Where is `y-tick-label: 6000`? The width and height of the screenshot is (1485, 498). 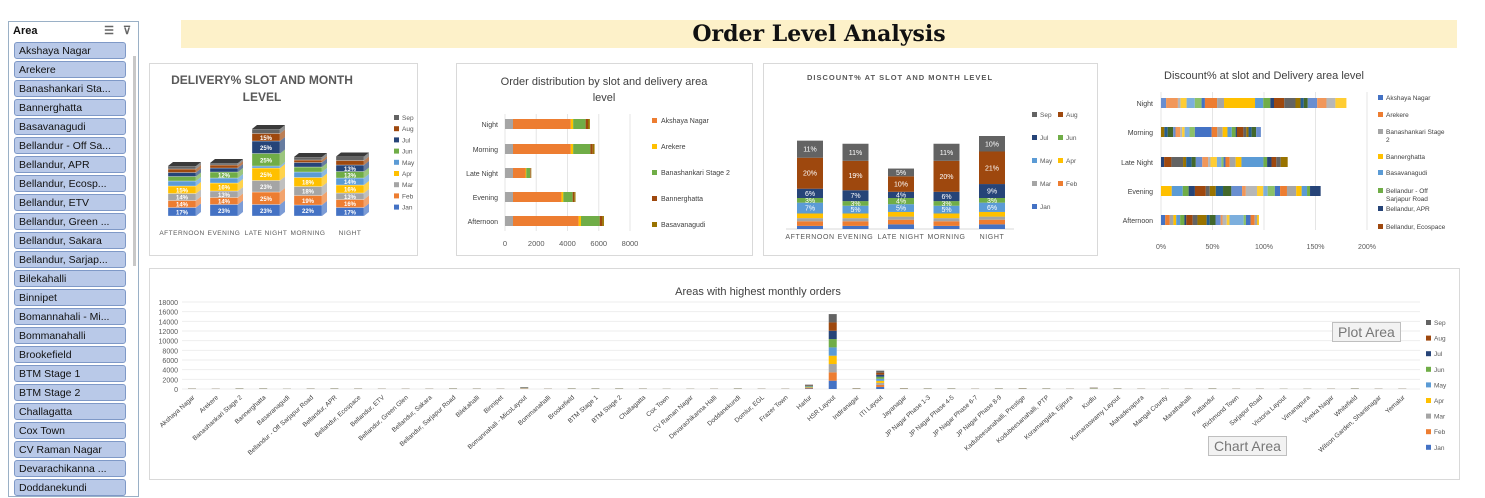 y-tick-label: 6000 is located at coordinates (170, 361).